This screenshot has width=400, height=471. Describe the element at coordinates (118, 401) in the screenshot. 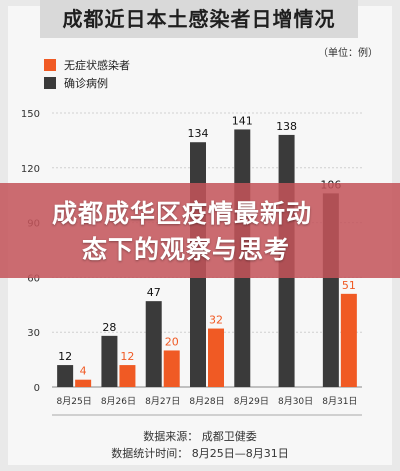

I see `x-tick-label: 8月26日` at that location.